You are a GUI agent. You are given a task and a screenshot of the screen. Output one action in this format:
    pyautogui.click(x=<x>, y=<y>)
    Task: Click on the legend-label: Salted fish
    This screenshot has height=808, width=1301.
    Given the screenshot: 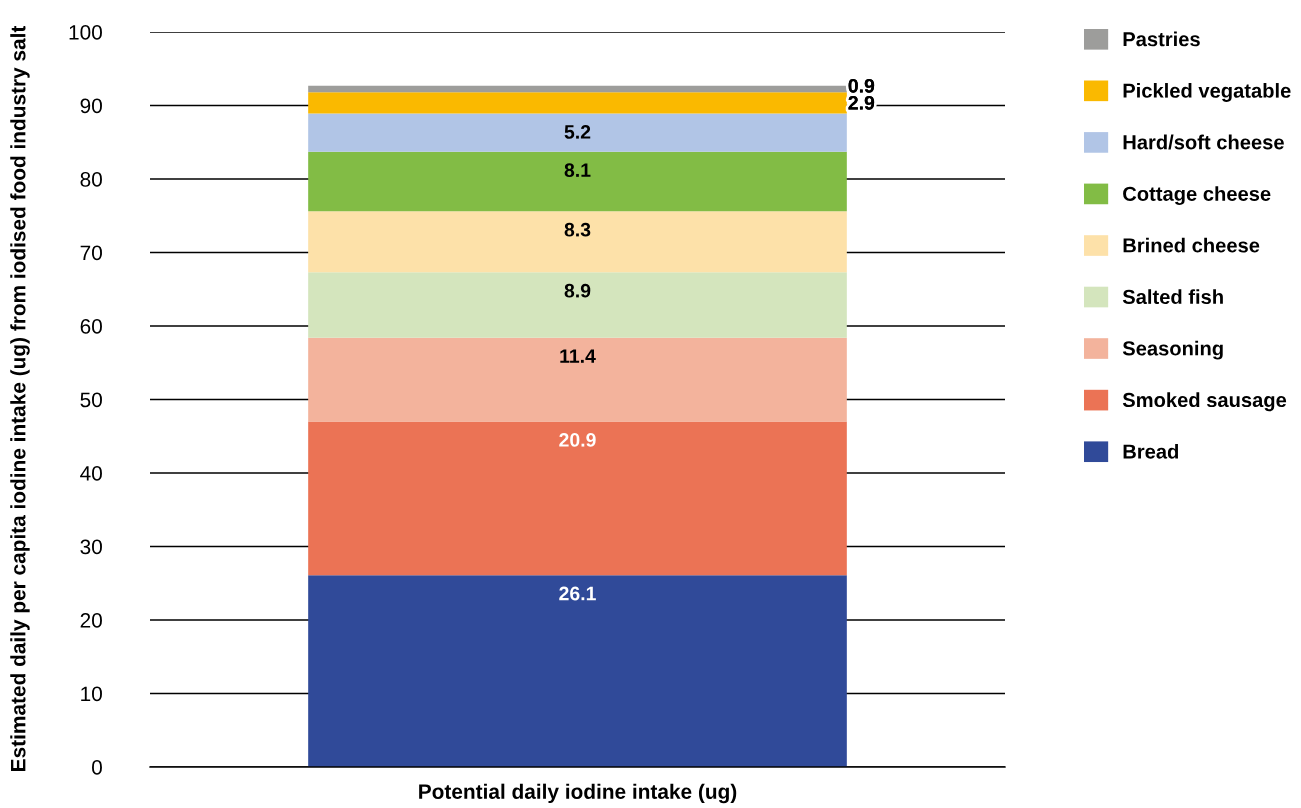 What is the action you would take?
    pyautogui.click(x=1172, y=297)
    